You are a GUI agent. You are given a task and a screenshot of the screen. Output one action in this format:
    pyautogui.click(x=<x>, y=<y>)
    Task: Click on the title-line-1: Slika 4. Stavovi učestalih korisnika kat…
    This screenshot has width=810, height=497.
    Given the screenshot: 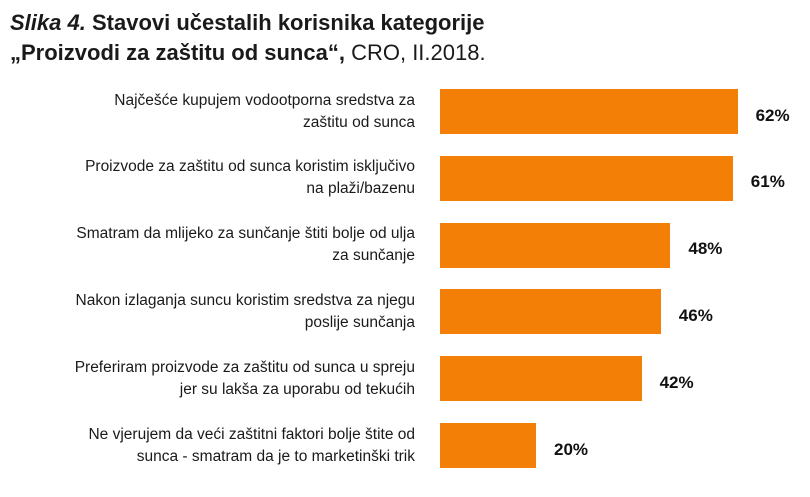 What is the action you would take?
    pyautogui.click(x=405, y=23)
    